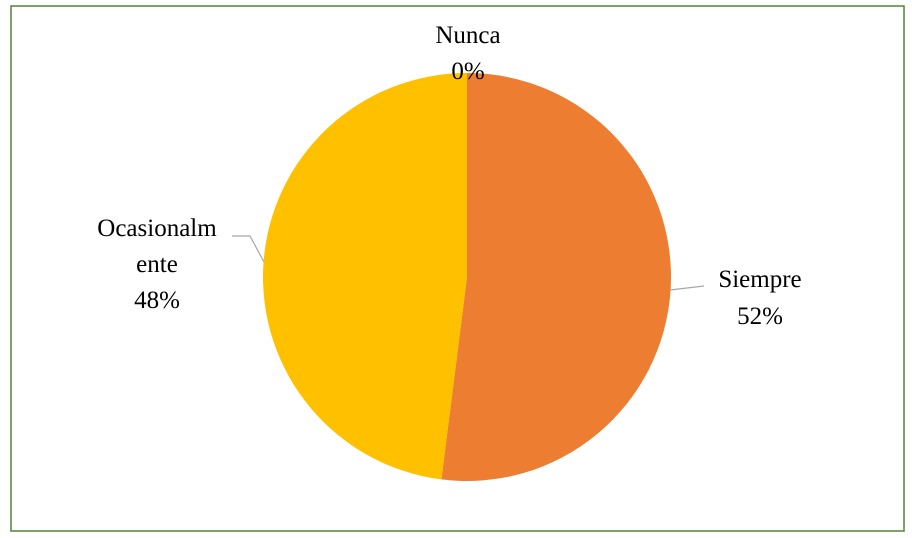 Image resolution: width=912 pixels, height=538 pixels. Describe the element at coordinates (468, 263) in the screenshot. I see `leader-lines` at that location.